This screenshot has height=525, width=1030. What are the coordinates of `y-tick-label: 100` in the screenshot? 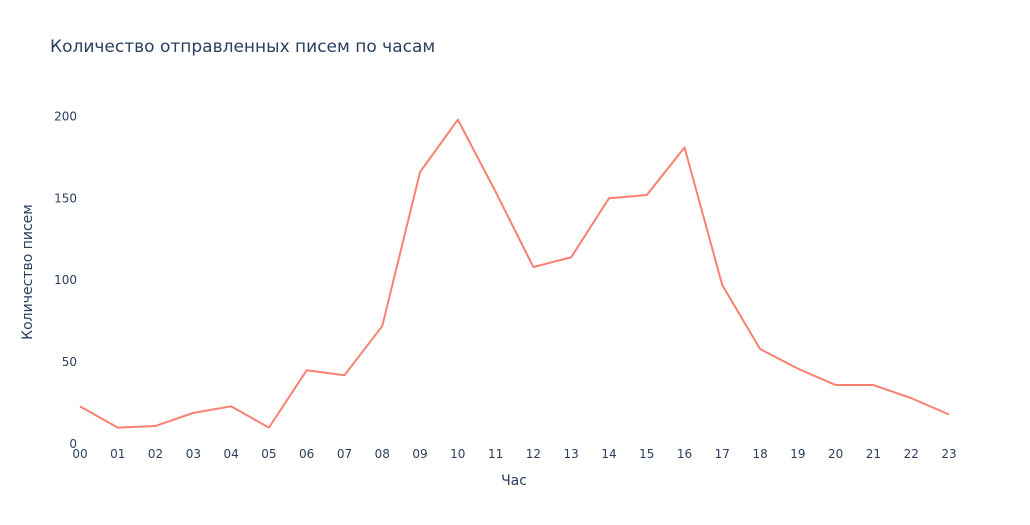 It's located at (65, 280).